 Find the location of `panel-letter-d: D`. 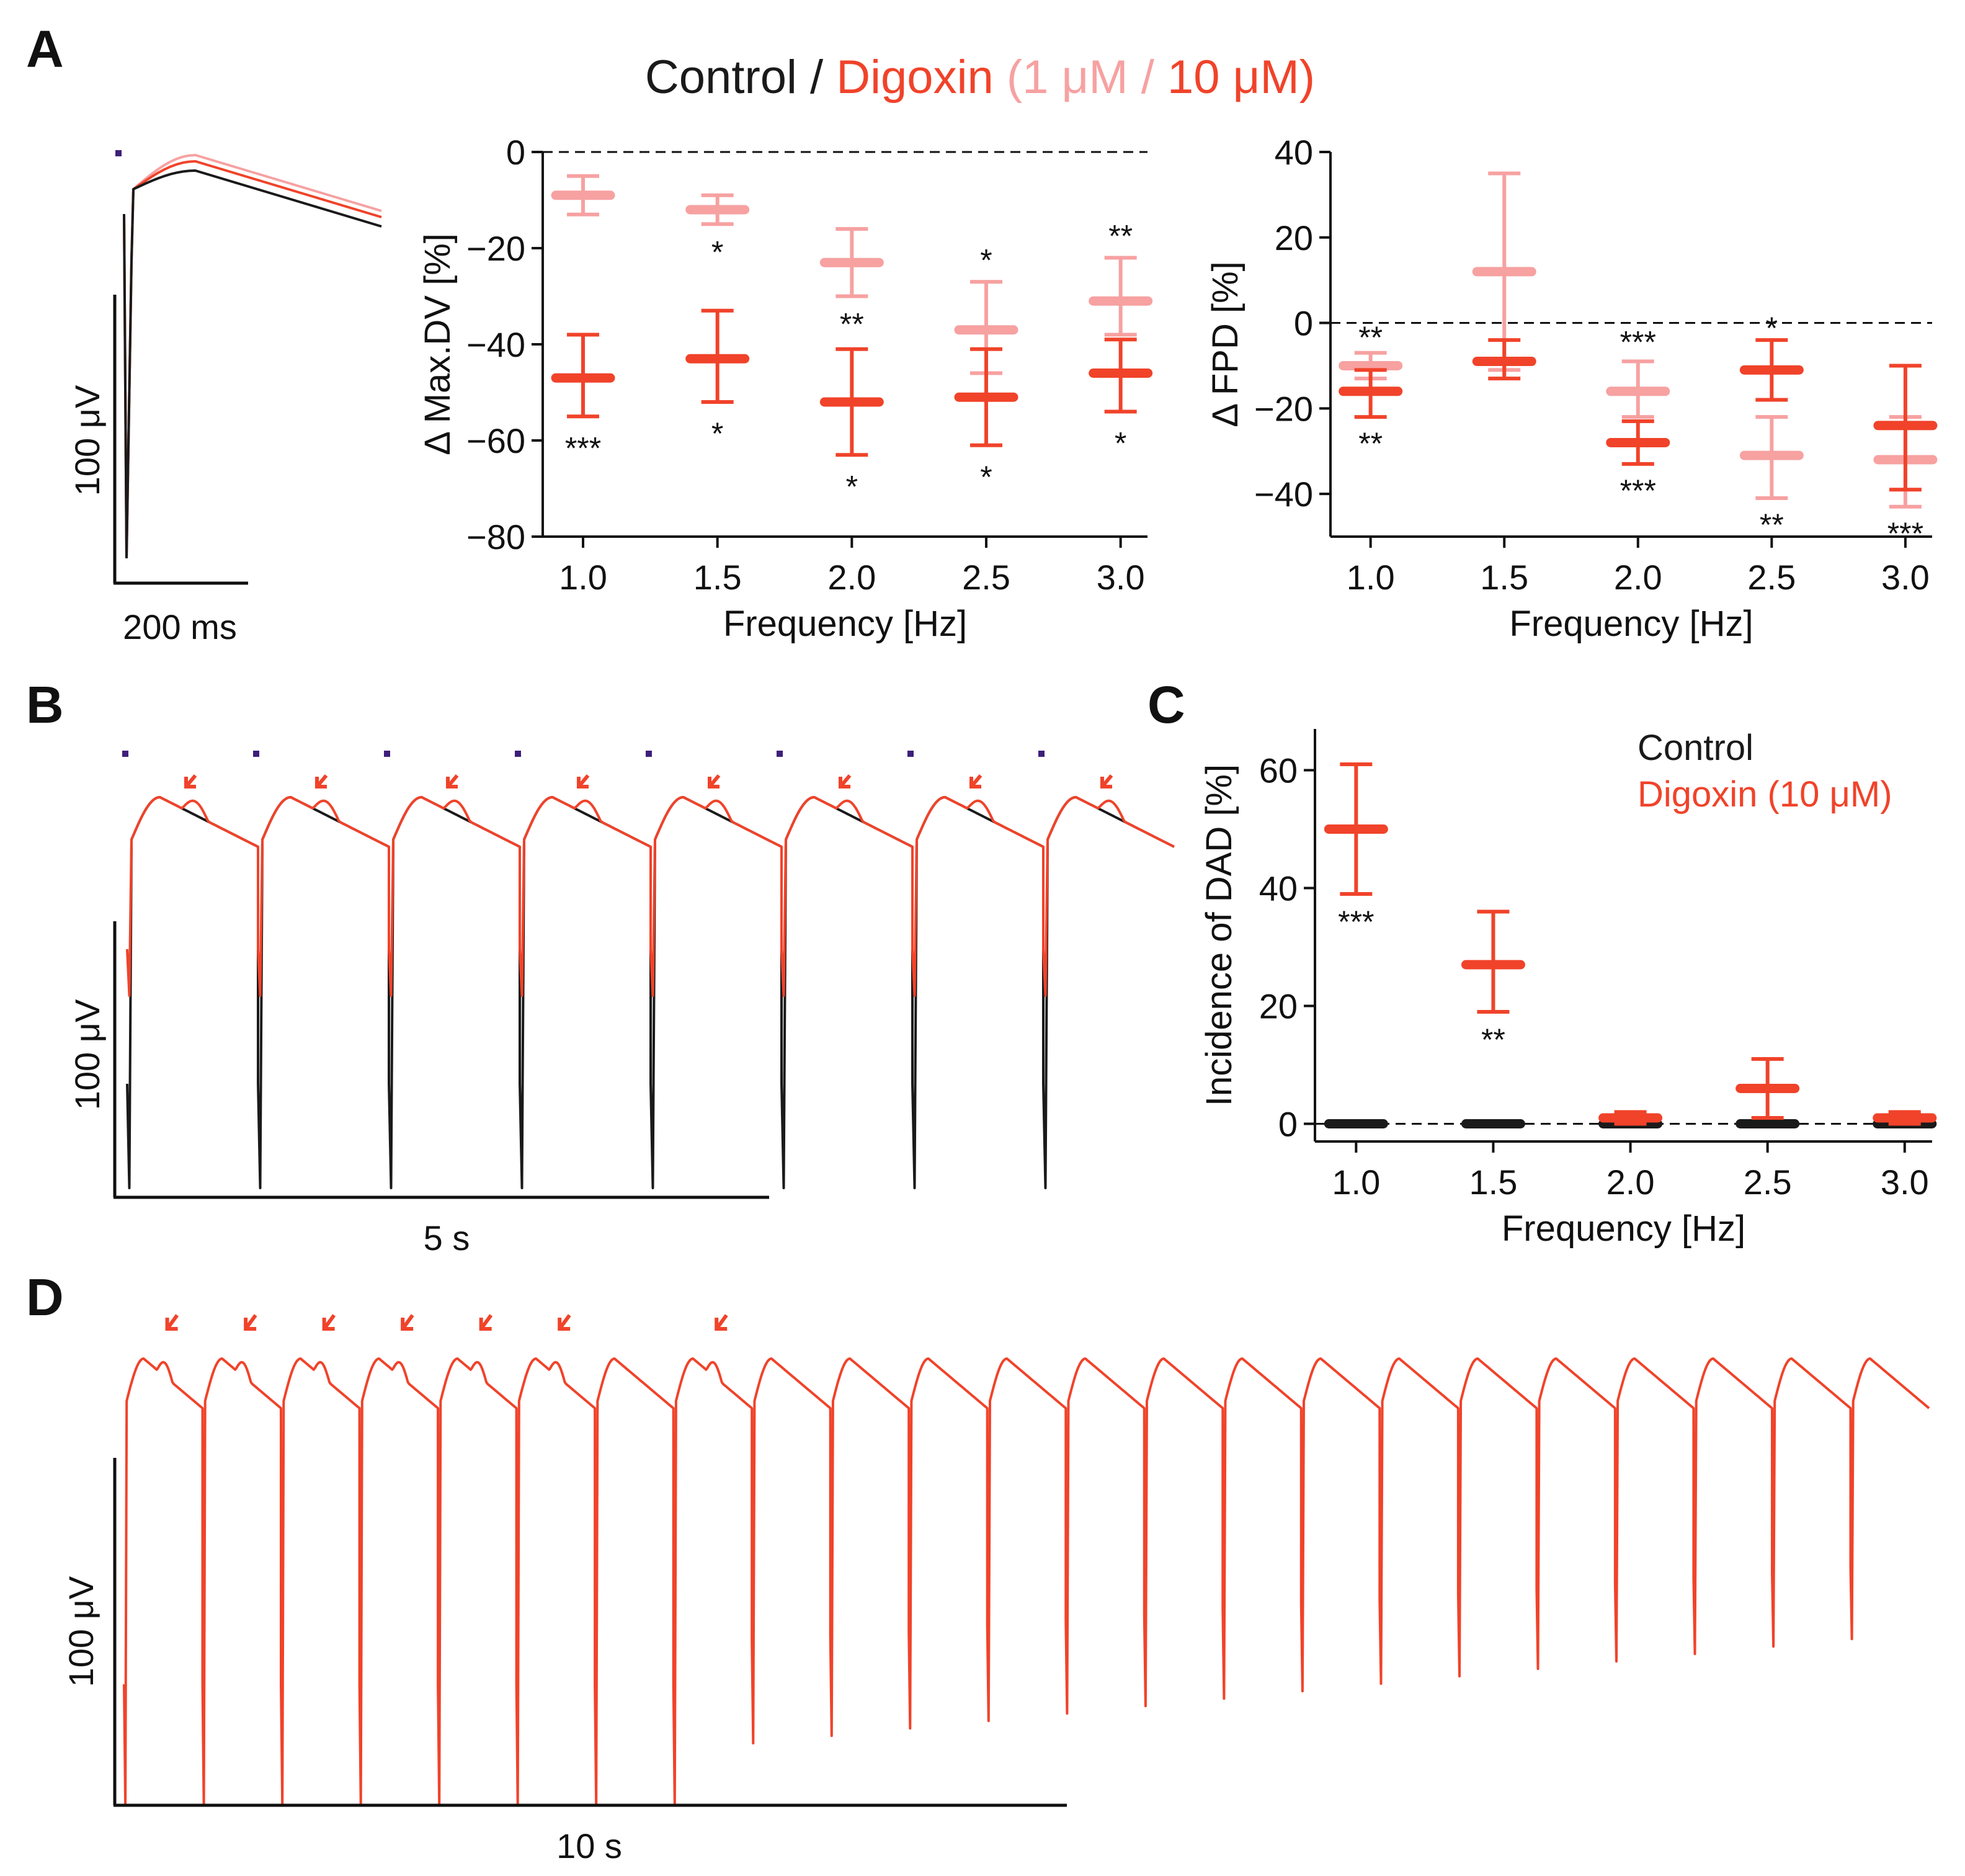

panel-letter-d: D is located at coordinates (45, 1297).